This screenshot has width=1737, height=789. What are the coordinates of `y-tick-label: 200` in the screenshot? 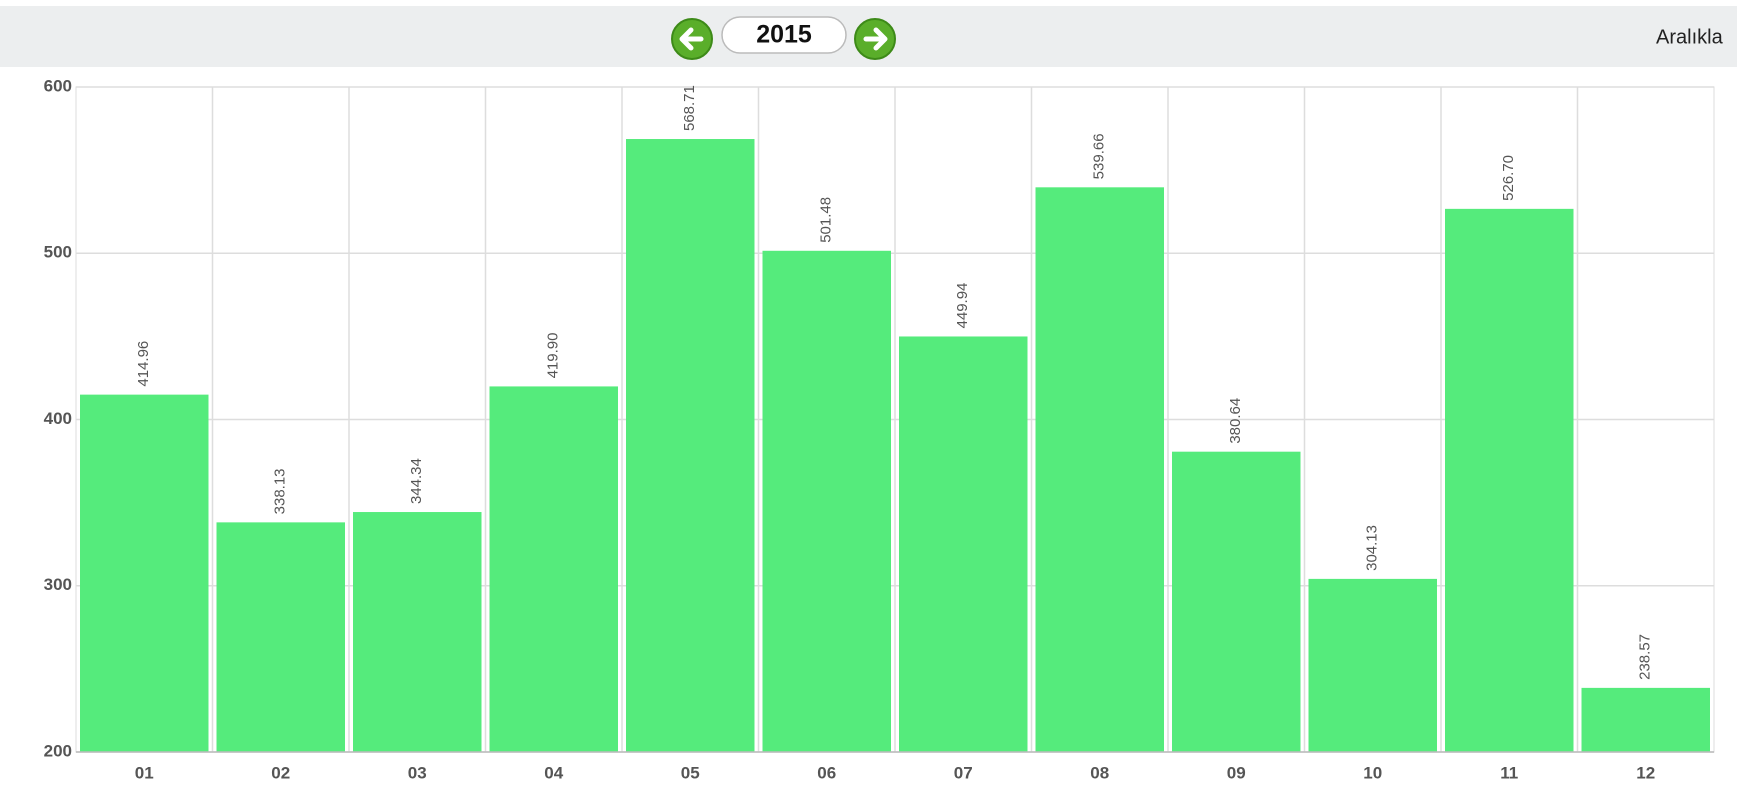 It's located at (58, 750).